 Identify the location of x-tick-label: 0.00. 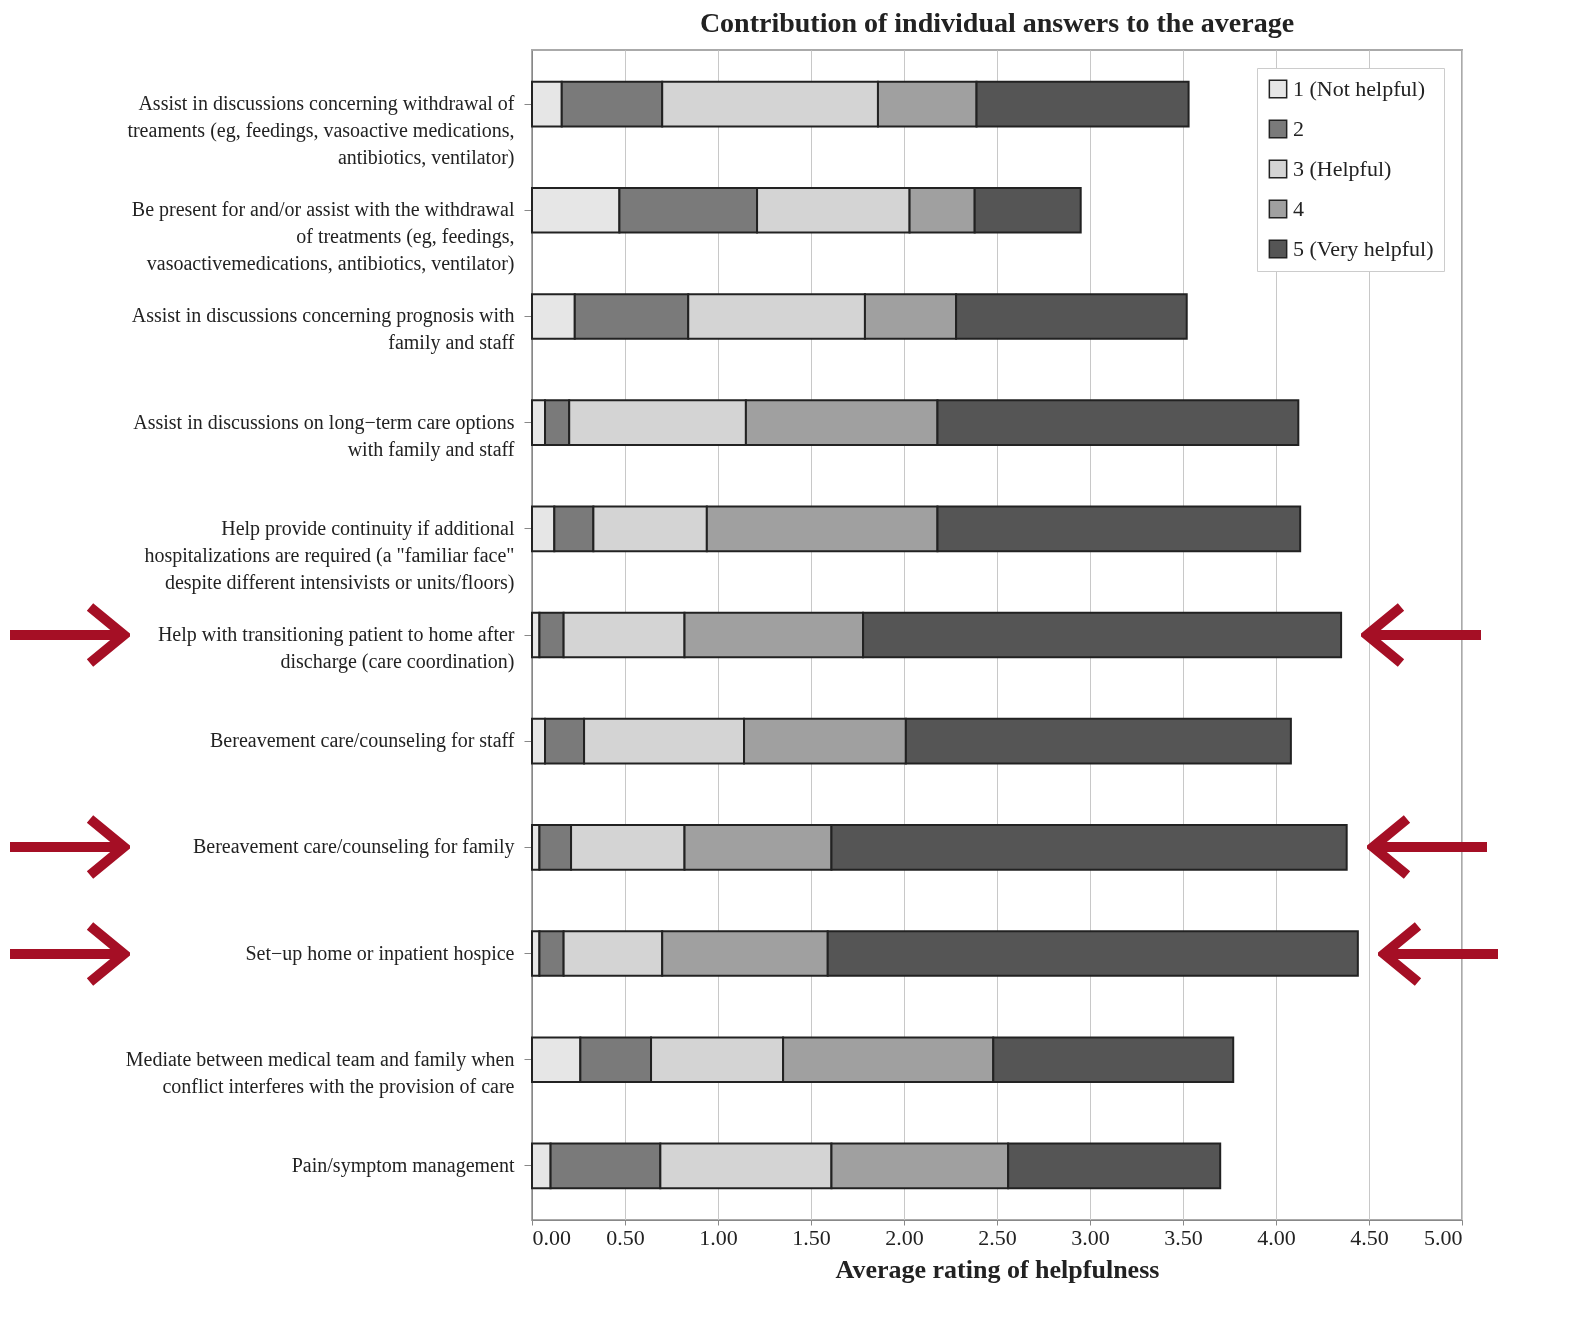
(551, 1237).